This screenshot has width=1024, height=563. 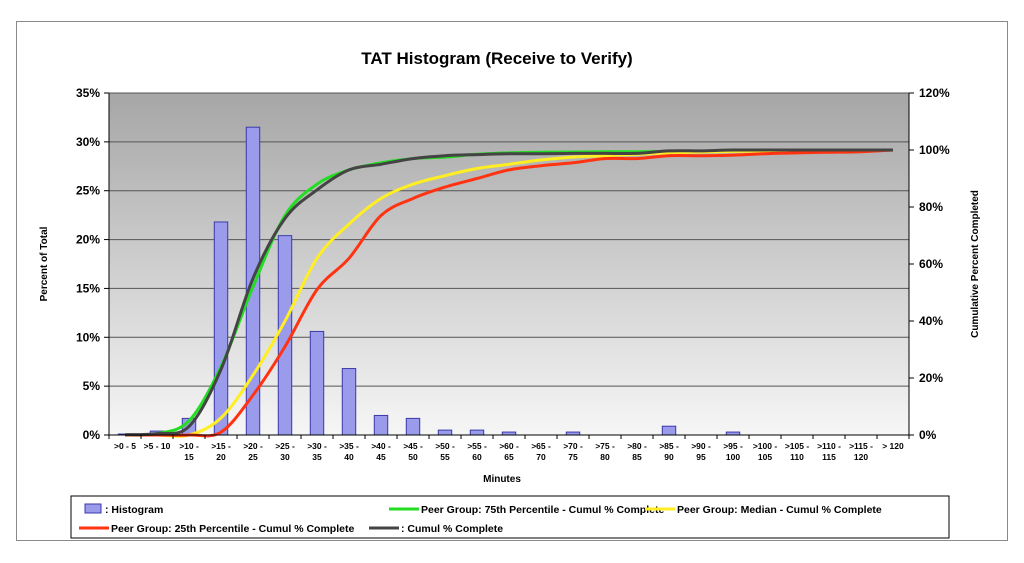 I want to click on x-tick-label: >60 -65, so click(x=509, y=451).